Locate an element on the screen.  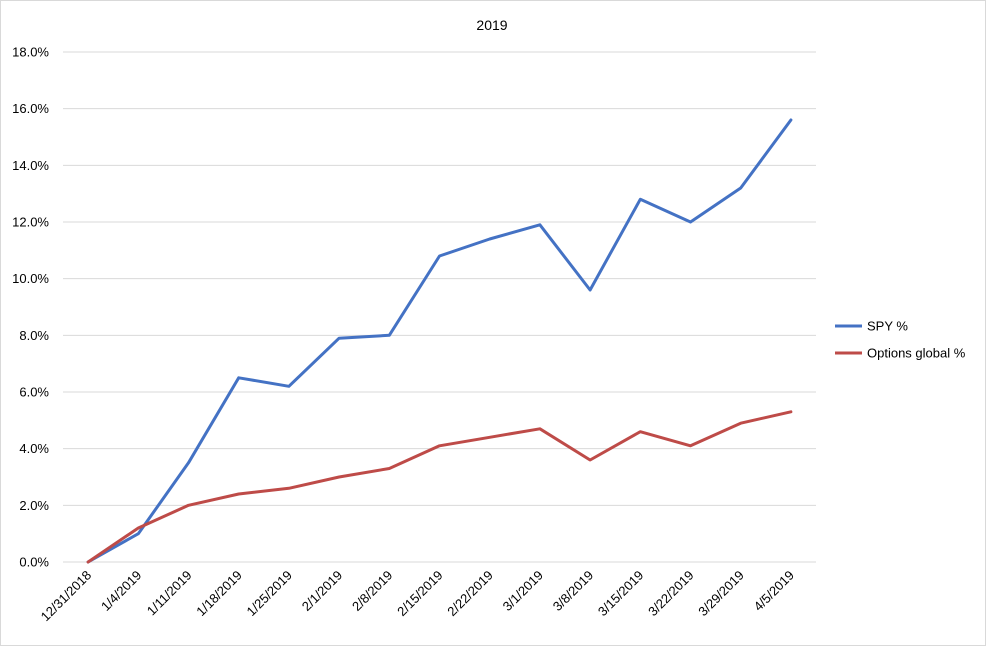
x-tick-label: 3/29/2019 is located at coordinates (721, 594).